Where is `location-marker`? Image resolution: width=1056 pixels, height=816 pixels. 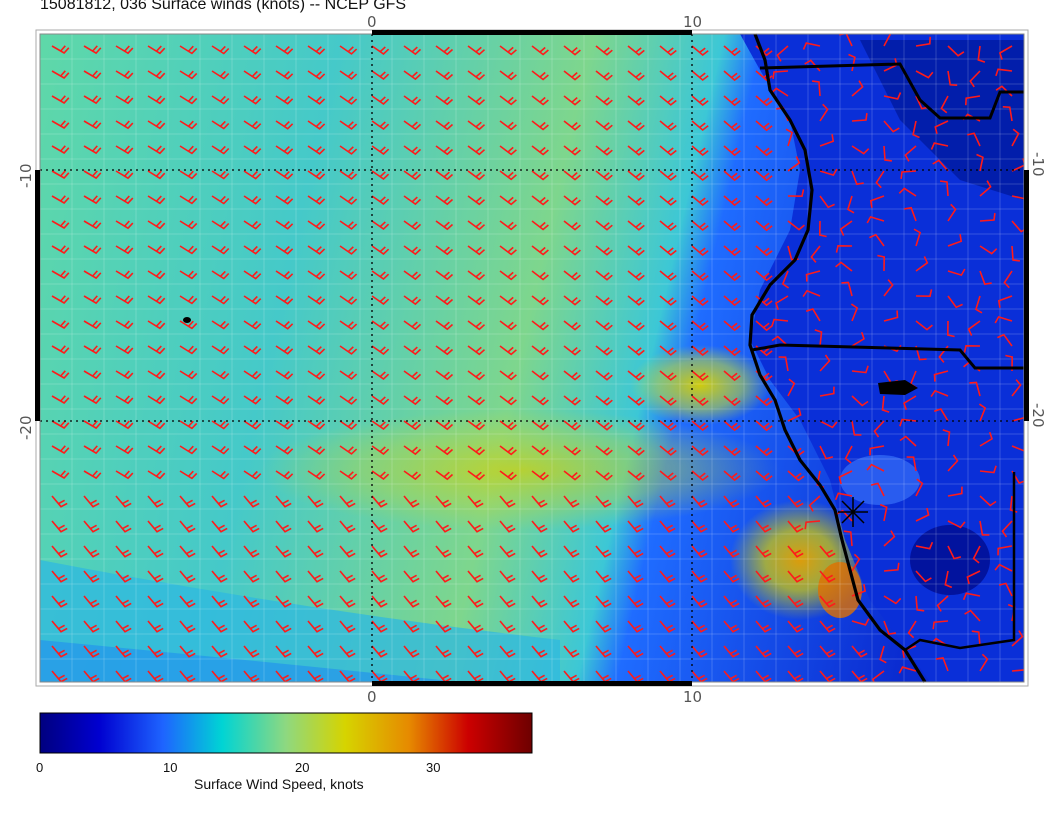
location-marker is located at coordinates (853, 512).